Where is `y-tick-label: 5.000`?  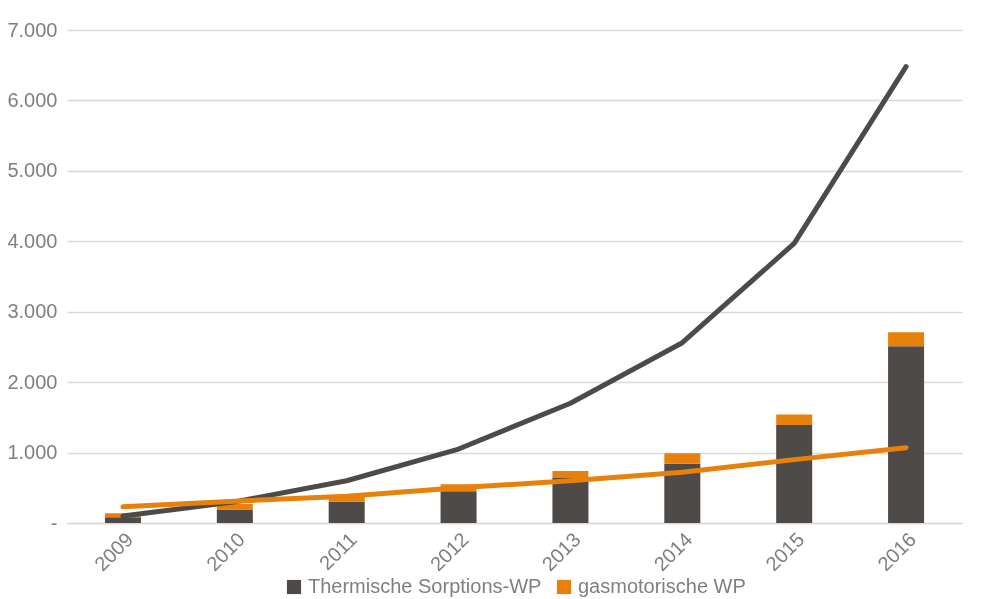 y-tick-label: 5.000 is located at coordinates (32, 170).